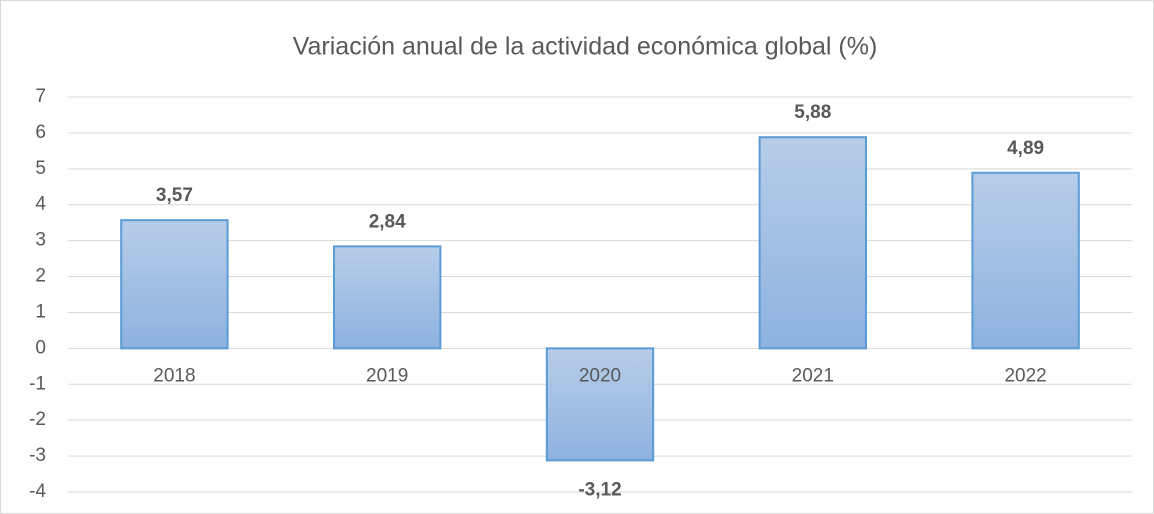  I want to click on x-tick-label: 2019, so click(387, 375).